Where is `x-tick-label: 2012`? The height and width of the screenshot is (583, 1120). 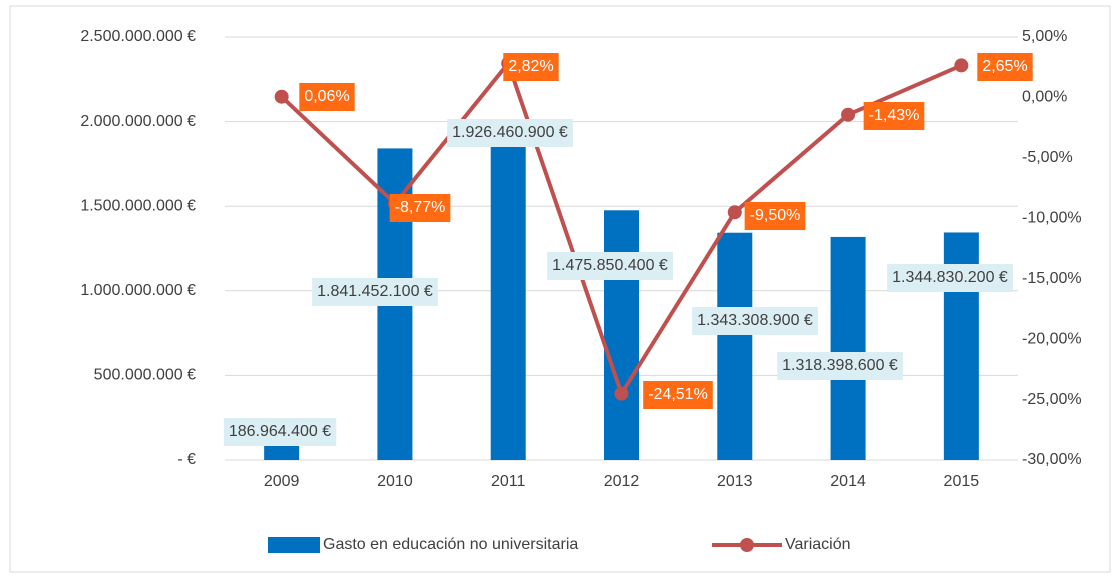 x-tick-label: 2012 is located at coordinates (622, 481).